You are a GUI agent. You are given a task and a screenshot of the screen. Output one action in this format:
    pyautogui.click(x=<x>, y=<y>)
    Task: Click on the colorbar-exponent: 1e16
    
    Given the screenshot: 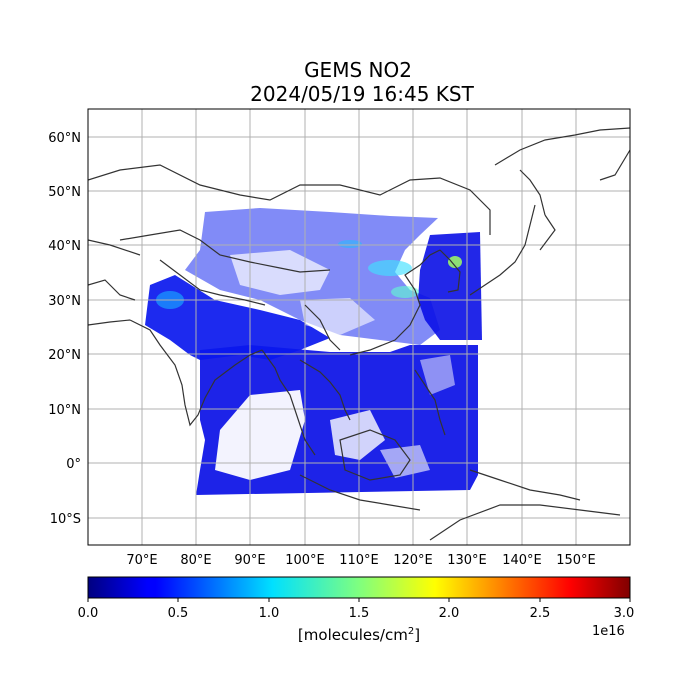 What is the action you would take?
    pyautogui.click(x=608, y=631)
    